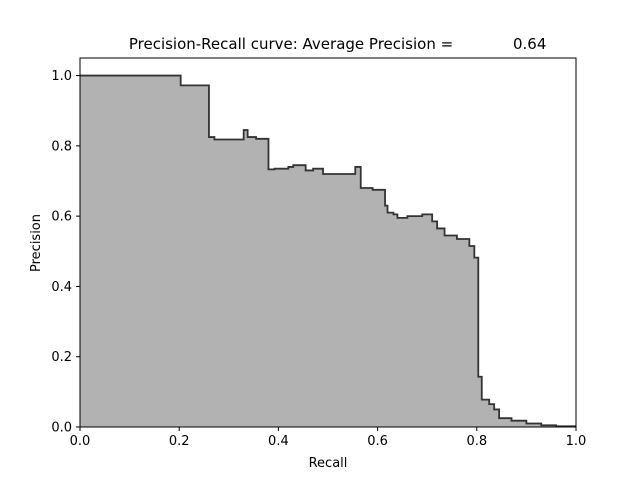 The image size is (640, 480). I want to click on x-tick-label: 0.0, so click(80, 441).